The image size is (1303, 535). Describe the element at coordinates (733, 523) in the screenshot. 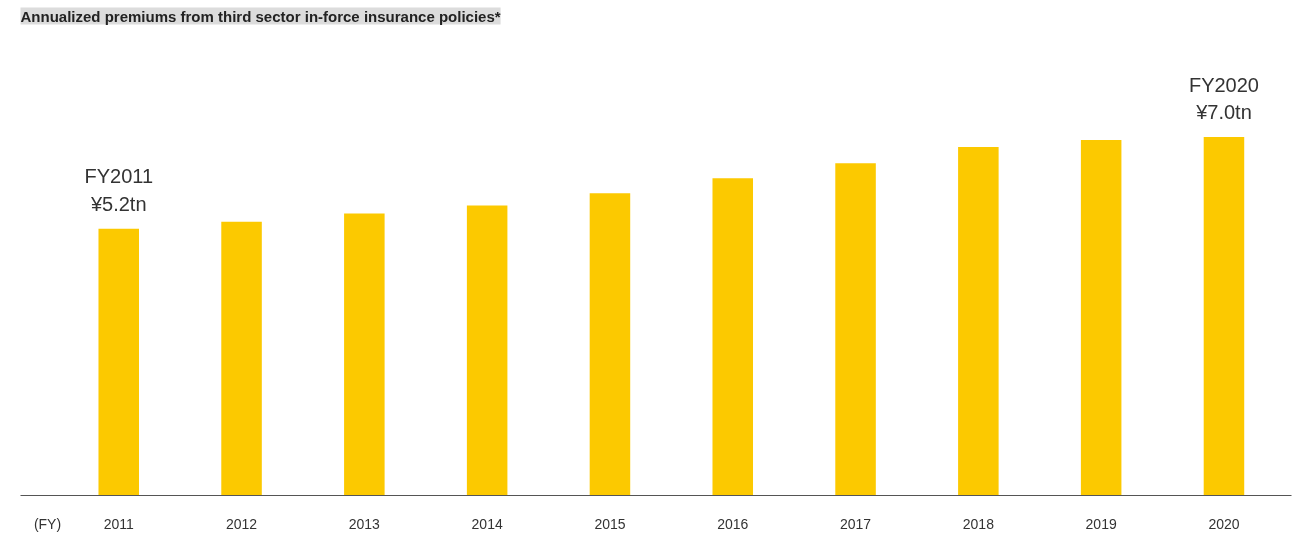

I see `x-tick-label: 2016` at that location.